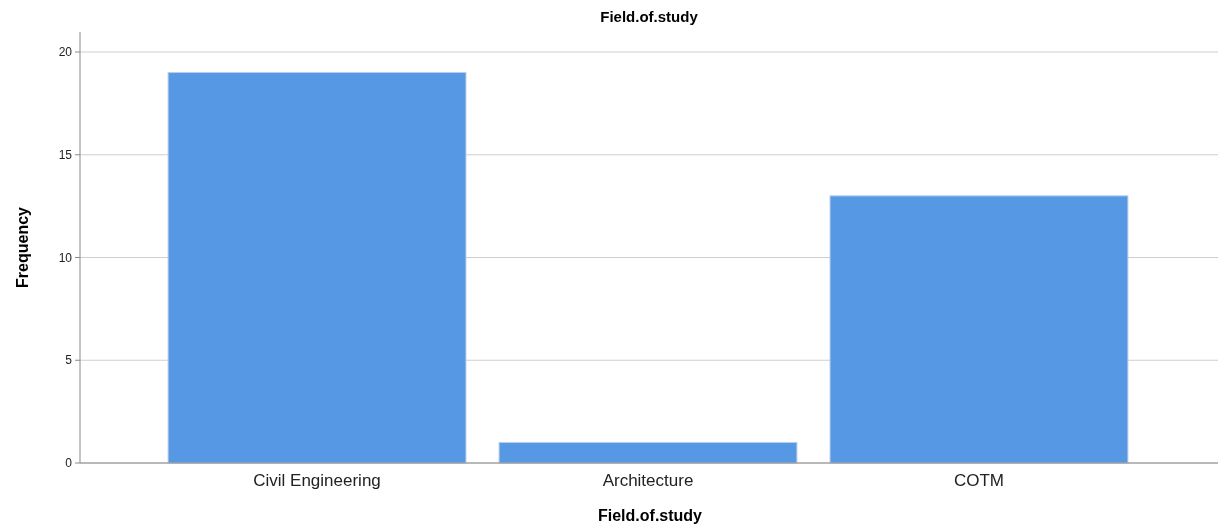 Image resolution: width=1218 pixels, height=528 pixels. Describe the element at coordinates (65, 257) in the screenshot. I see `y-tick-label: 10` at that location.